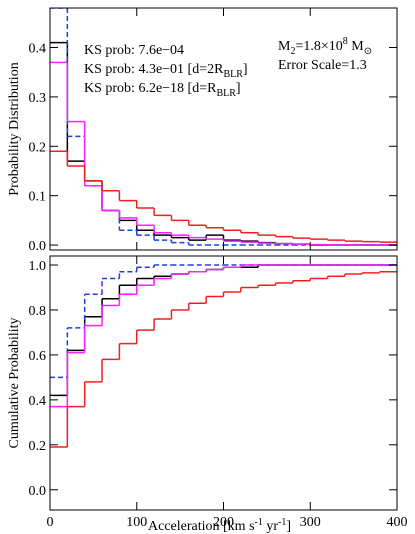  I want to click on y-tick-label: 0.1, so click(38, 197).